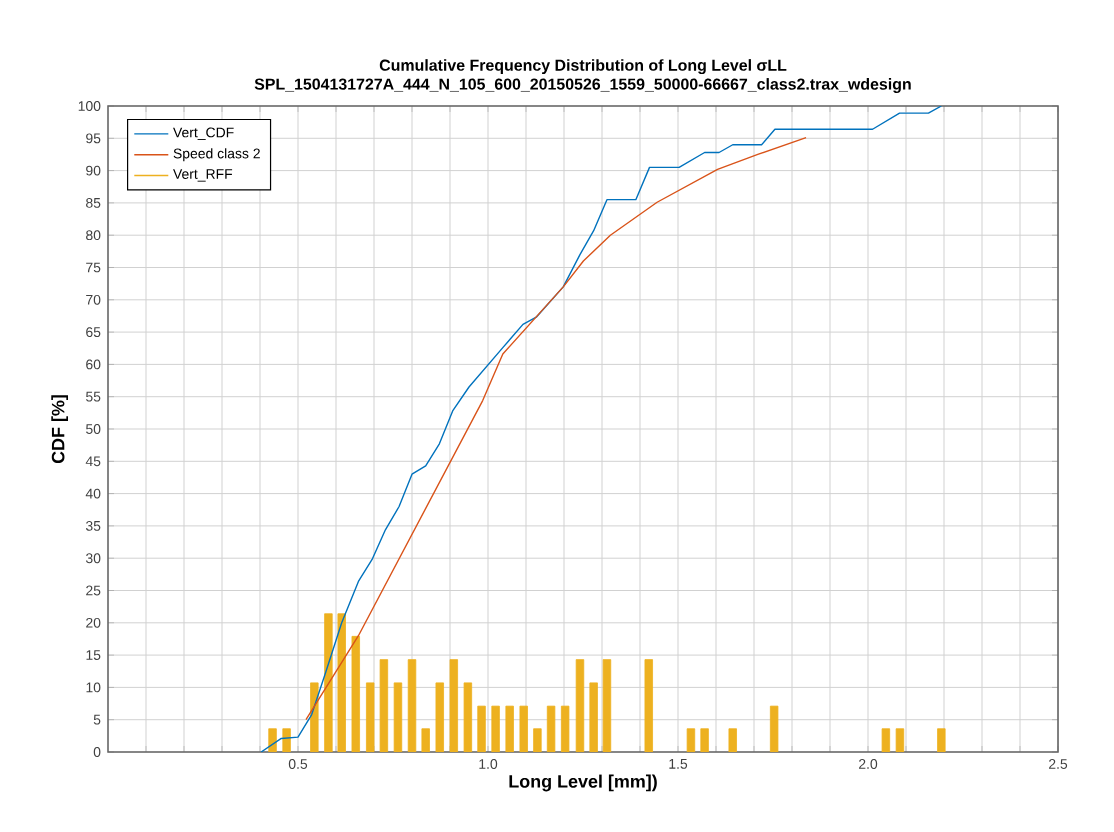  Describe the element at coordinates (583, 783) in the screenshot. I see `x-axis-title: Long Level [mm])` at that location.